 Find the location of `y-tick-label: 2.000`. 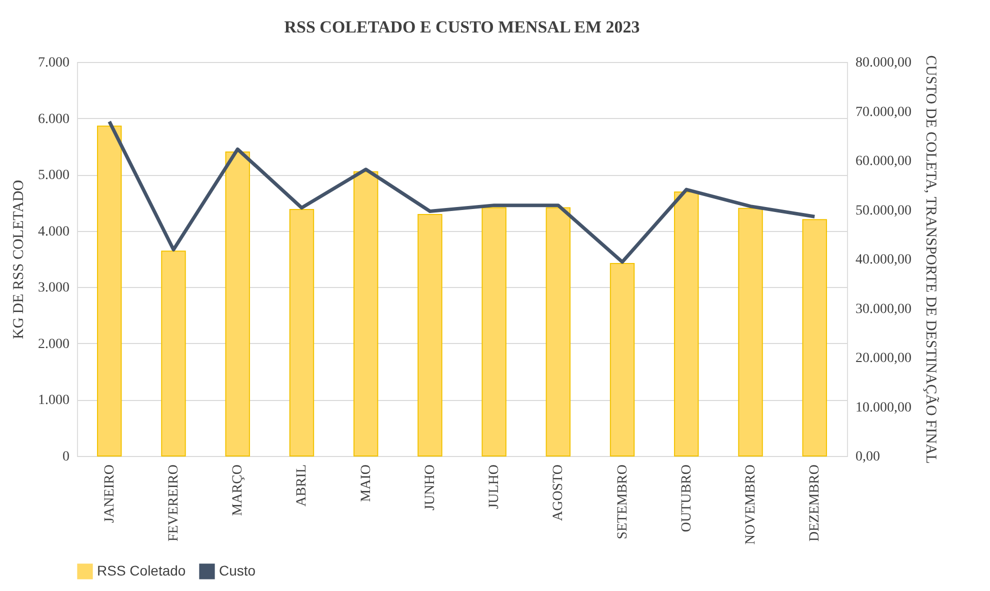

y-tick-label: 2.000 is located at coordinates (54, 344).